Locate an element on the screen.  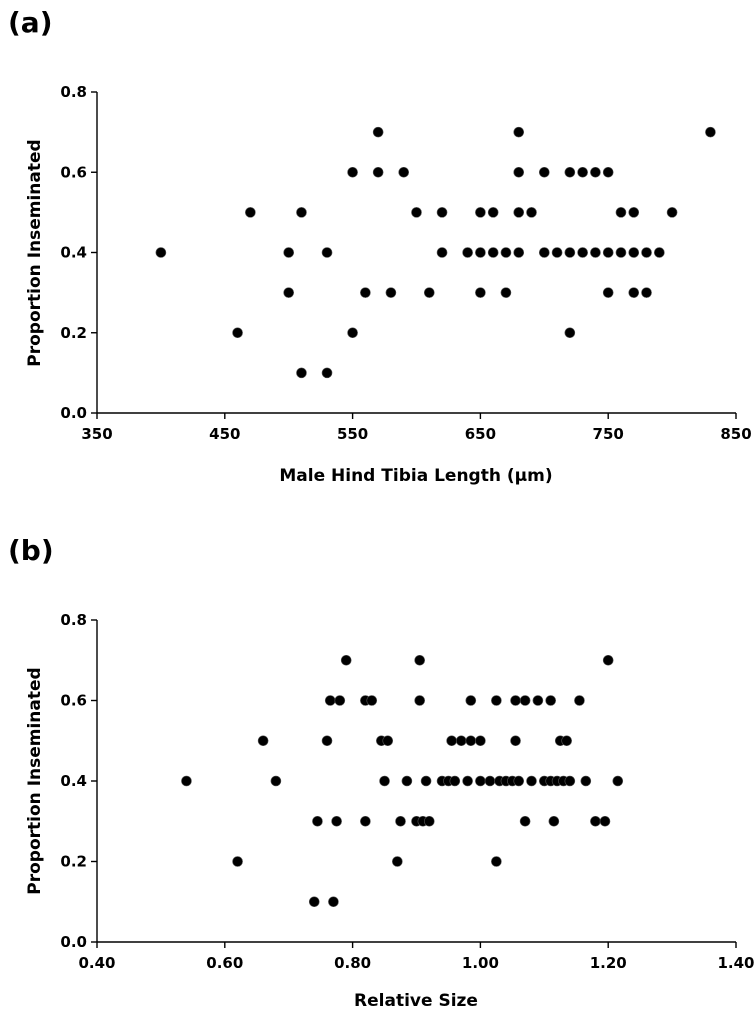
panel-b-x-tick-label: 1.40 is located at coordinates (735, 963).